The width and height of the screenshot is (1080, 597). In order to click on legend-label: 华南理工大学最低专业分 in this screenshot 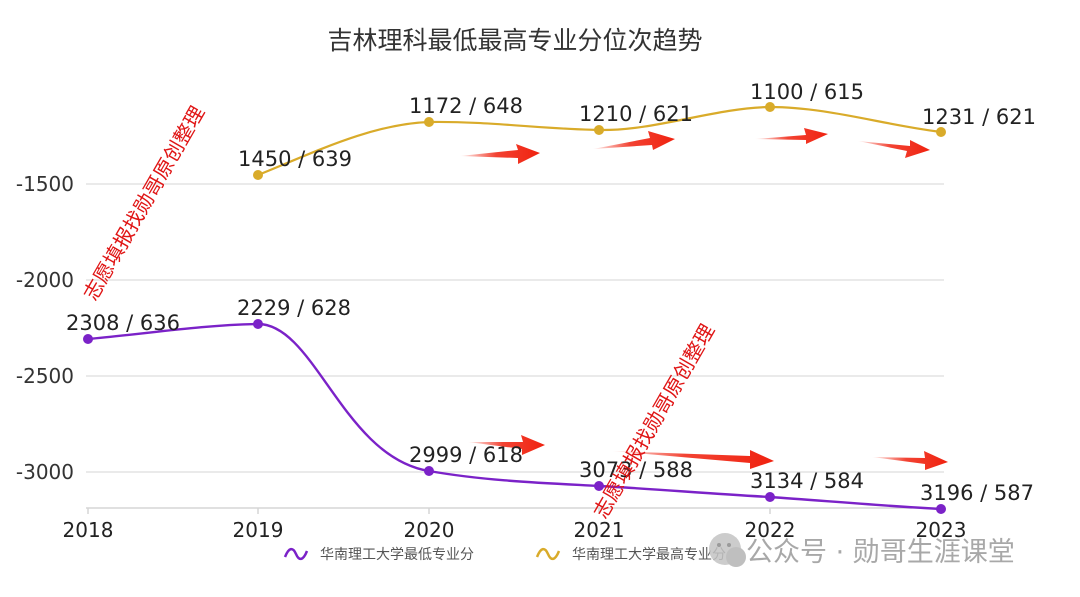, I will do `click(397, 555)`.